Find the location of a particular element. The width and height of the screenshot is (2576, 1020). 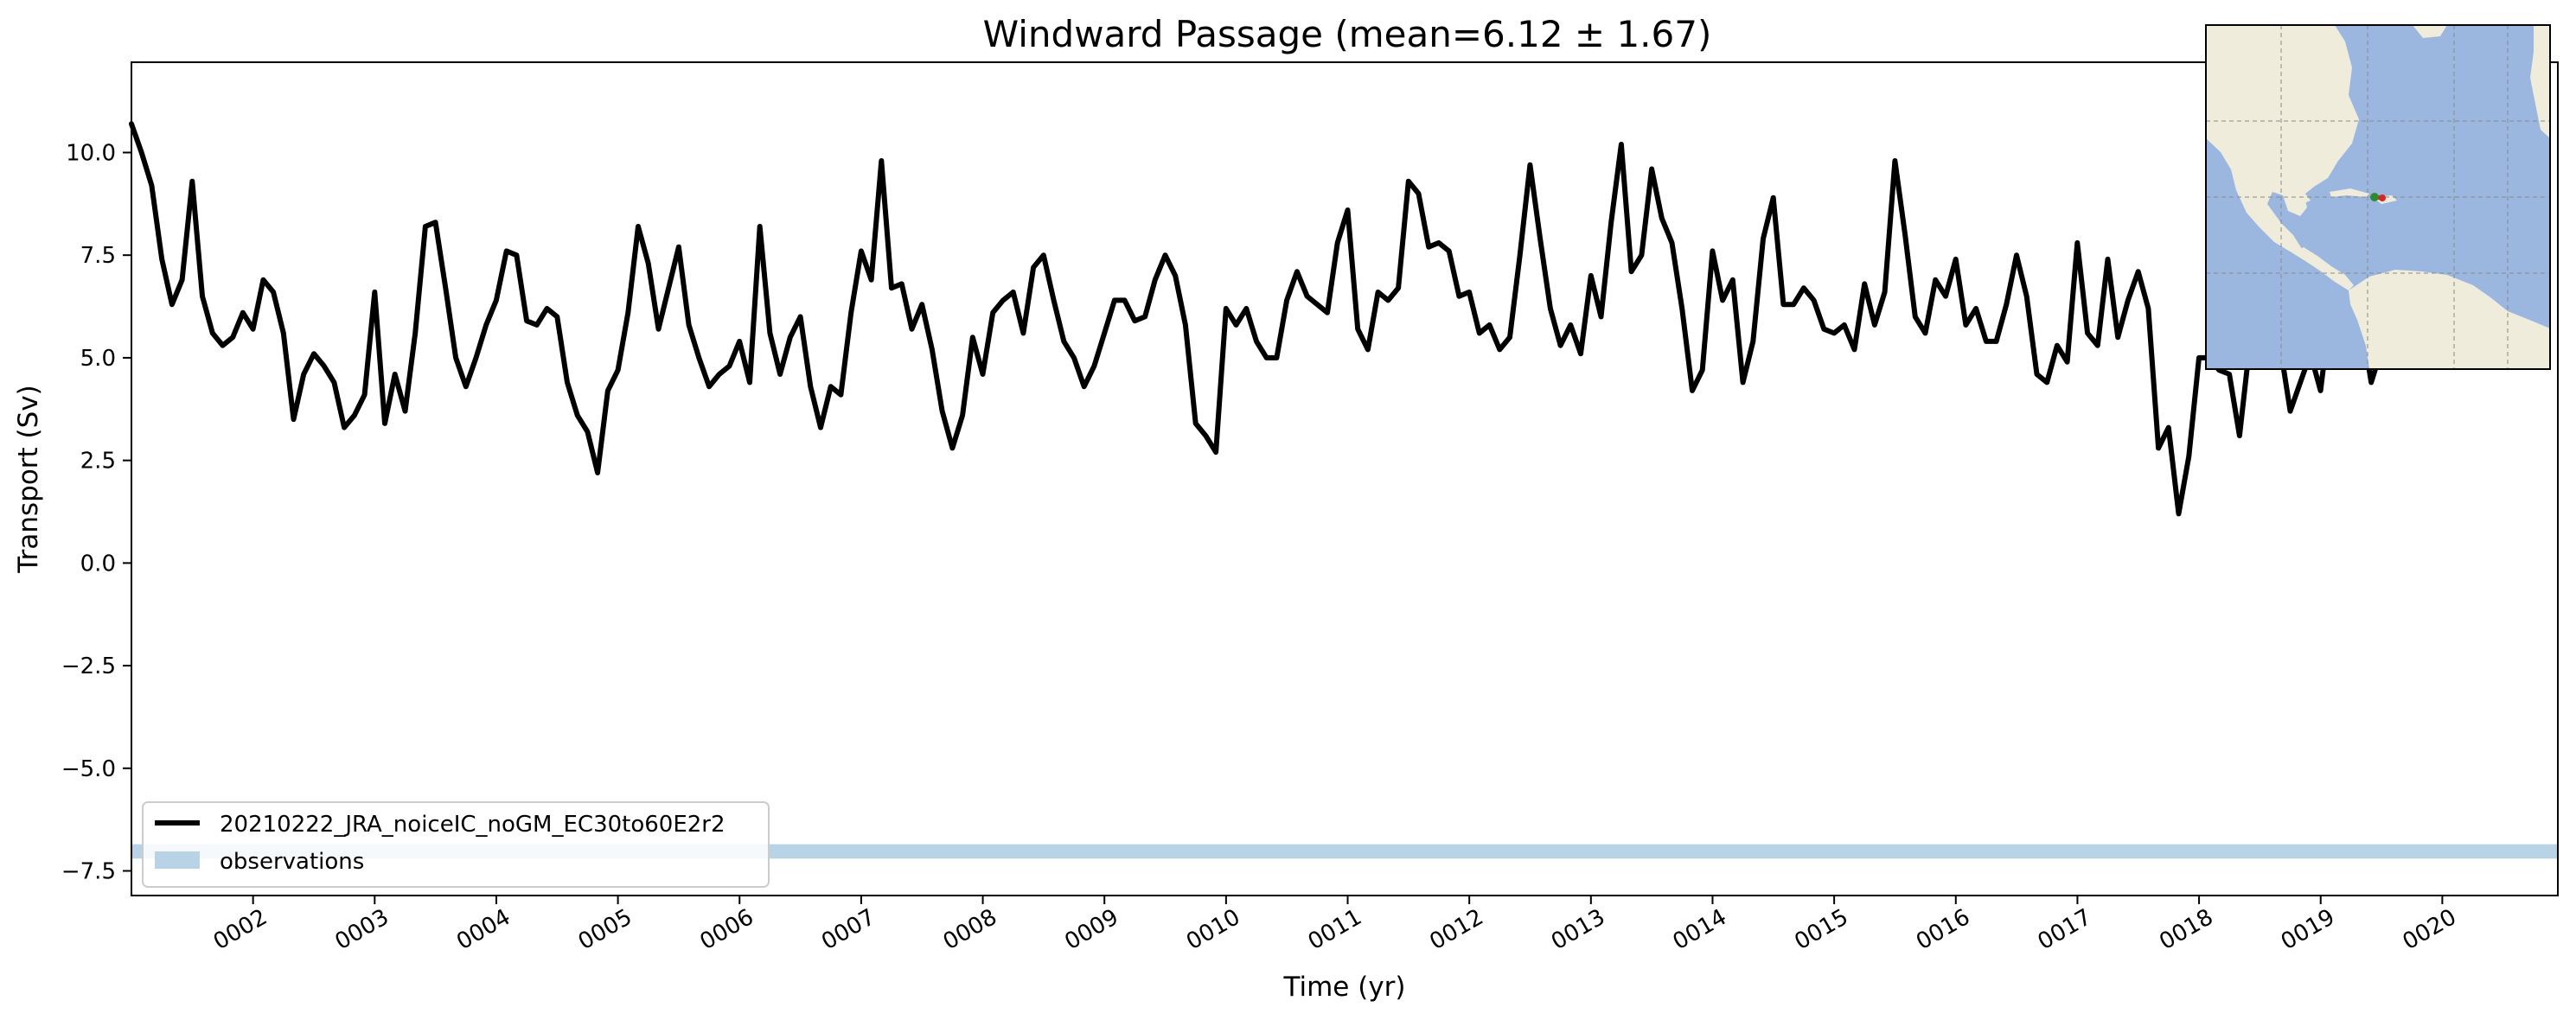

map-gridlines is located at coordinates (2378, 197).